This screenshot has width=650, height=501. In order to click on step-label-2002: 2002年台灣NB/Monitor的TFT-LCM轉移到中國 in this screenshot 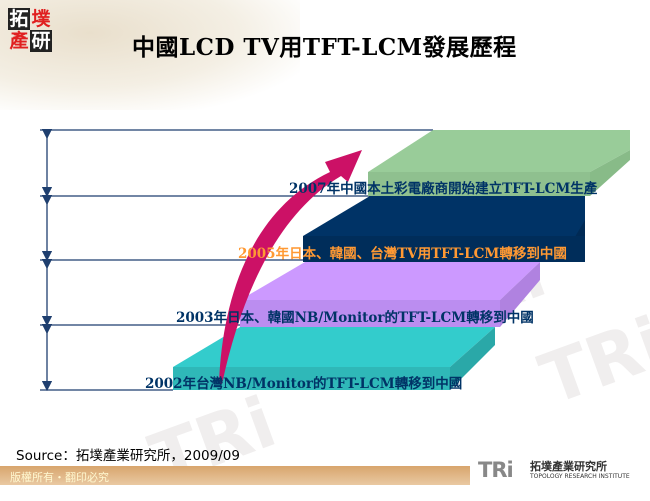, I will do `click(304, 384)`.